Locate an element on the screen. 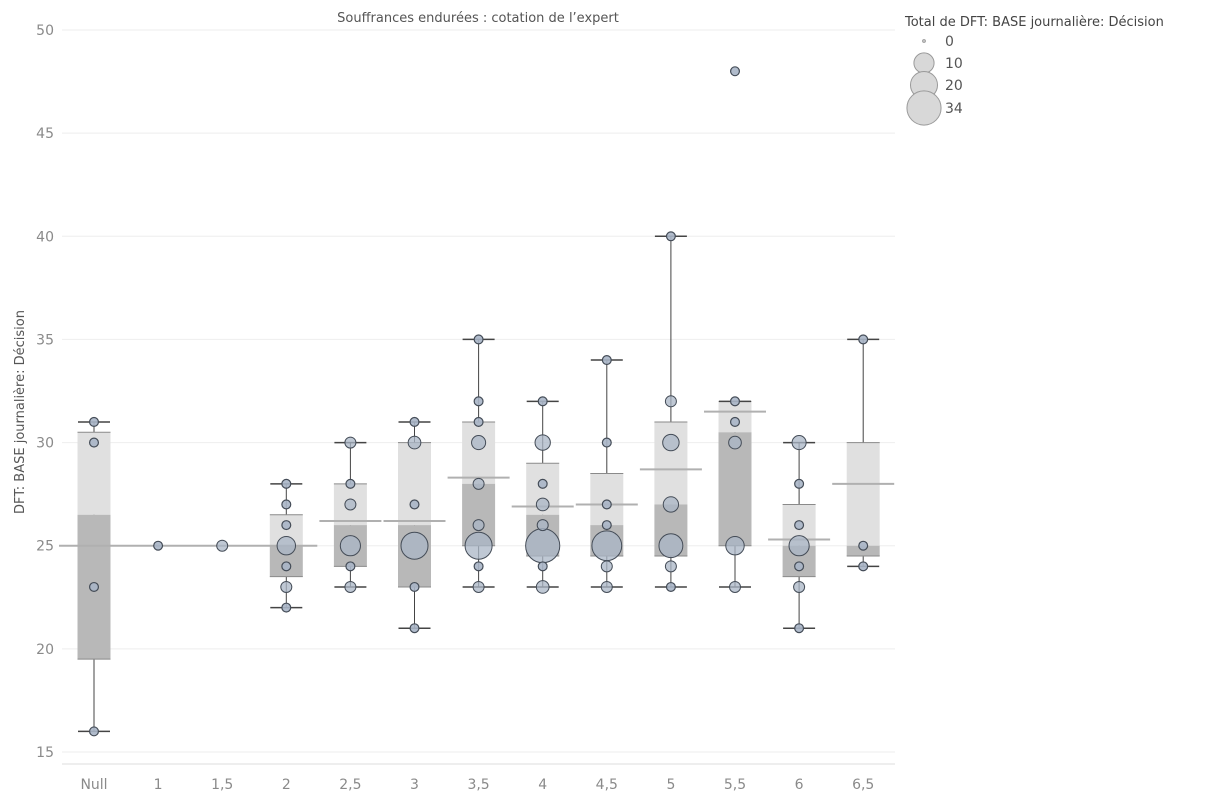 This screenshot has width=1213, height=795. y-tick-label: 25 is located at coordinates (45, 547).